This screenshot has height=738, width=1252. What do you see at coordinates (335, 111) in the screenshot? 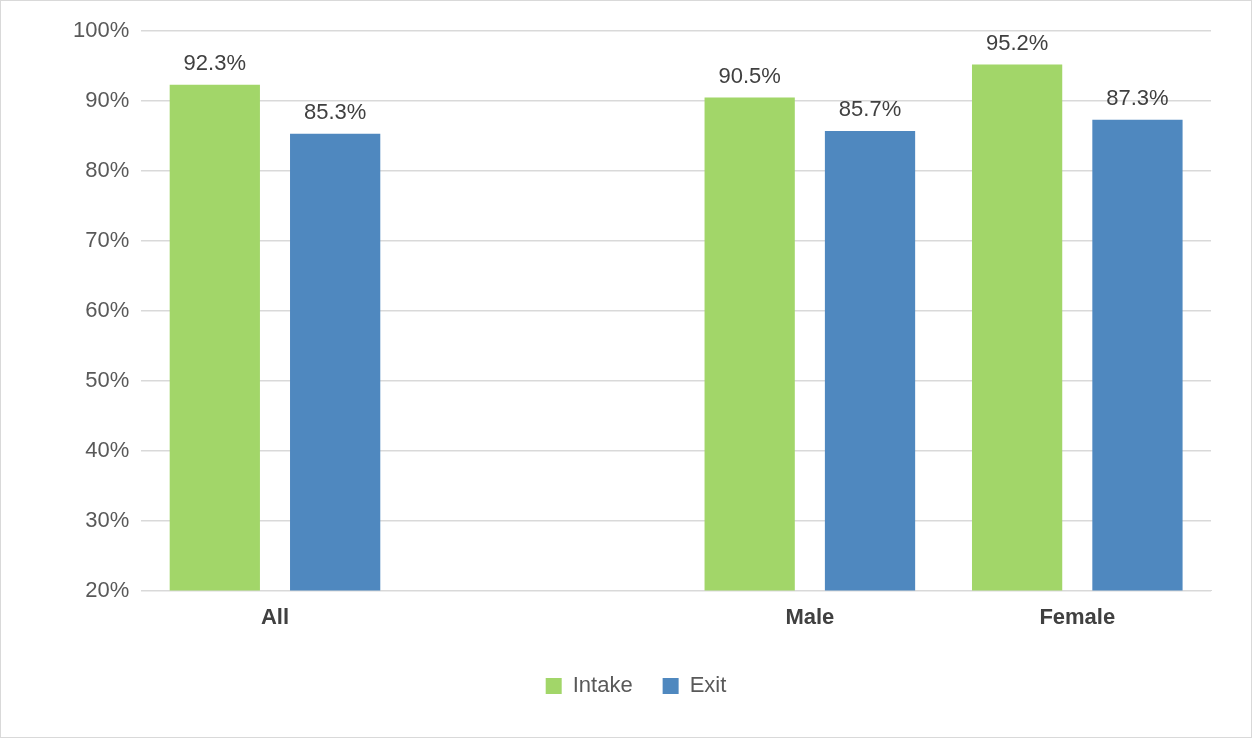
I see `data-label: 85.3%` at bounding box center [335, 111].